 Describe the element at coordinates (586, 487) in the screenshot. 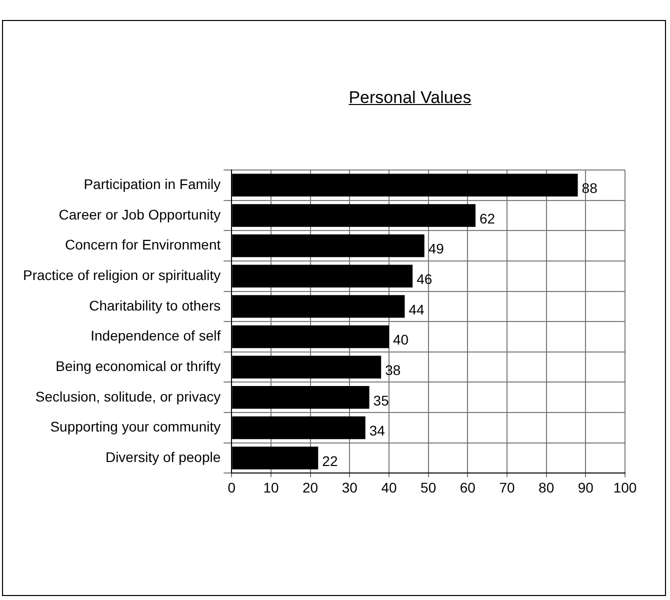

I see `x-tick-label: 90` at that location.